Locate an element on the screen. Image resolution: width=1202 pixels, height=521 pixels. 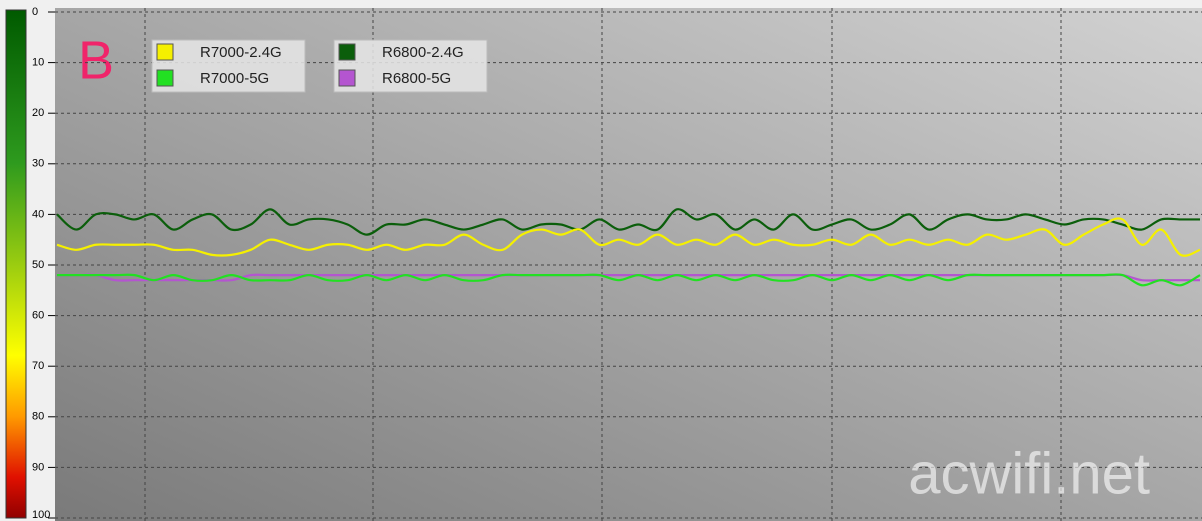
watermark: acwifi.net is located at coordinates (1029, 473).